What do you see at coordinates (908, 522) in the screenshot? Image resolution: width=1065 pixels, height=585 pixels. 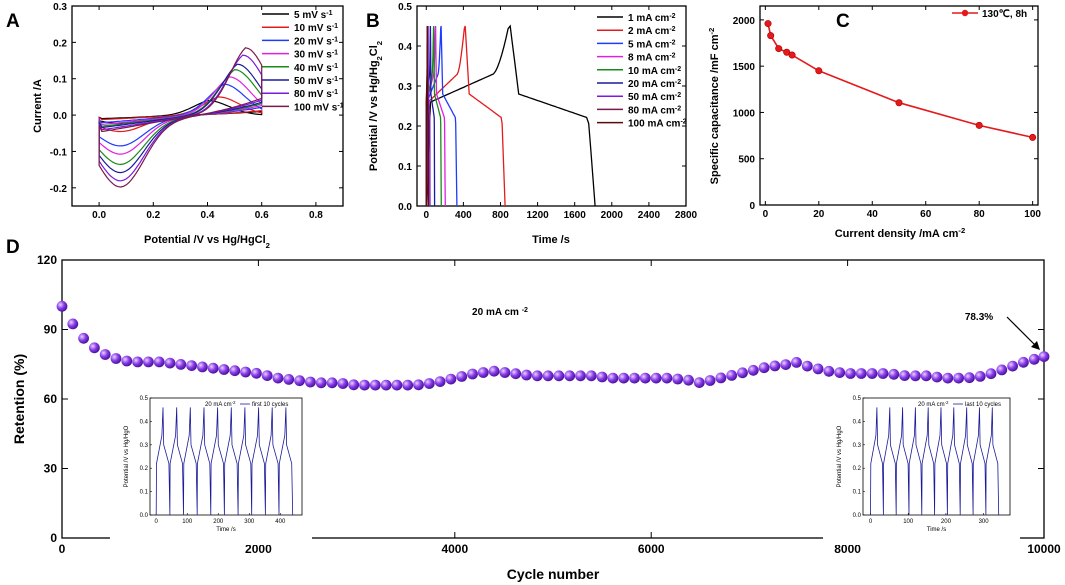 I see `inset-2-x-tick-label: 100` at bounding box center [908, 522].